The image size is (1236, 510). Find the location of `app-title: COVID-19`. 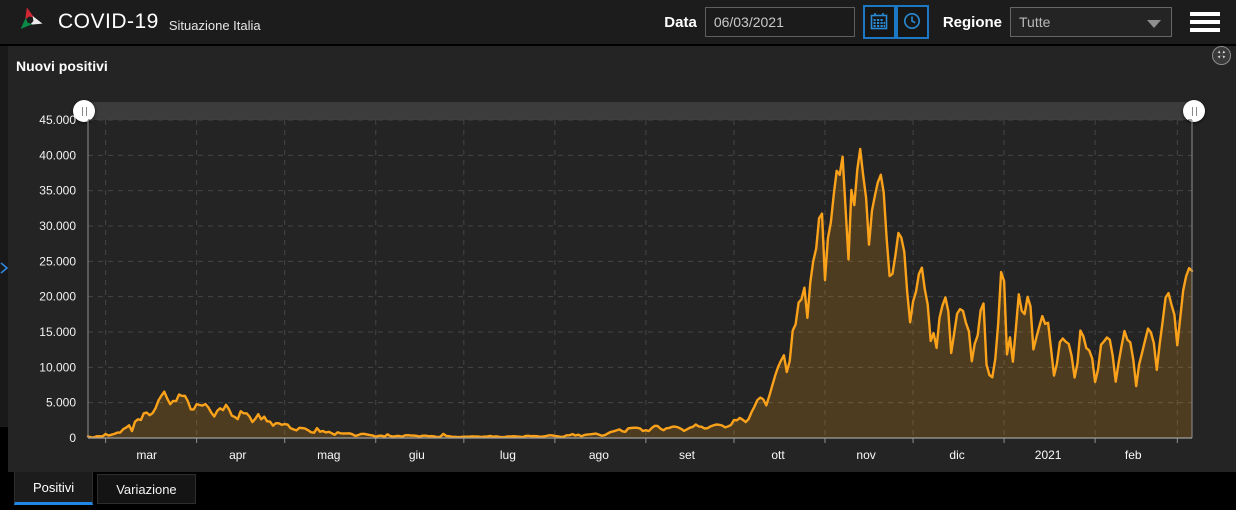

app-title: COVID-19 is located at coordinates (108, 21).